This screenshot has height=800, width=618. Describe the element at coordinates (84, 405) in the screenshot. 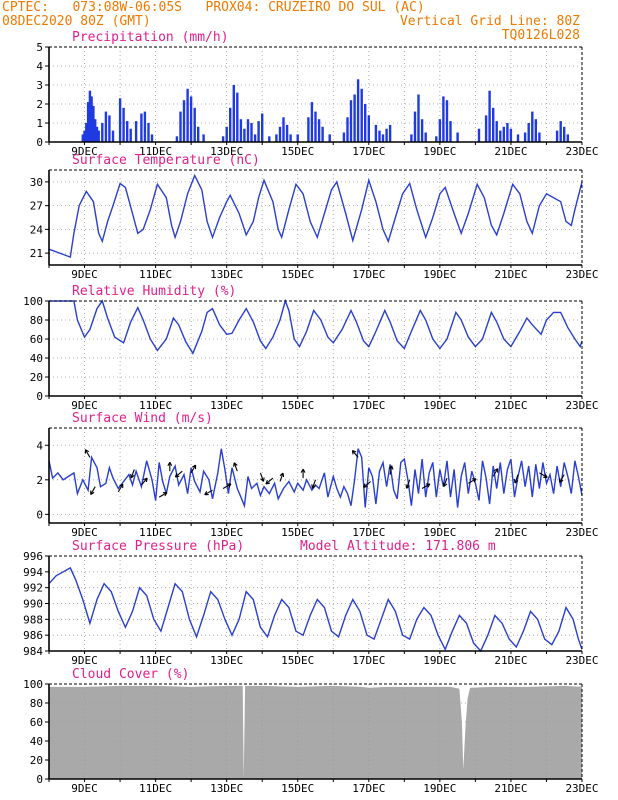

I see `x-tick-label: 9DEC` at that location.